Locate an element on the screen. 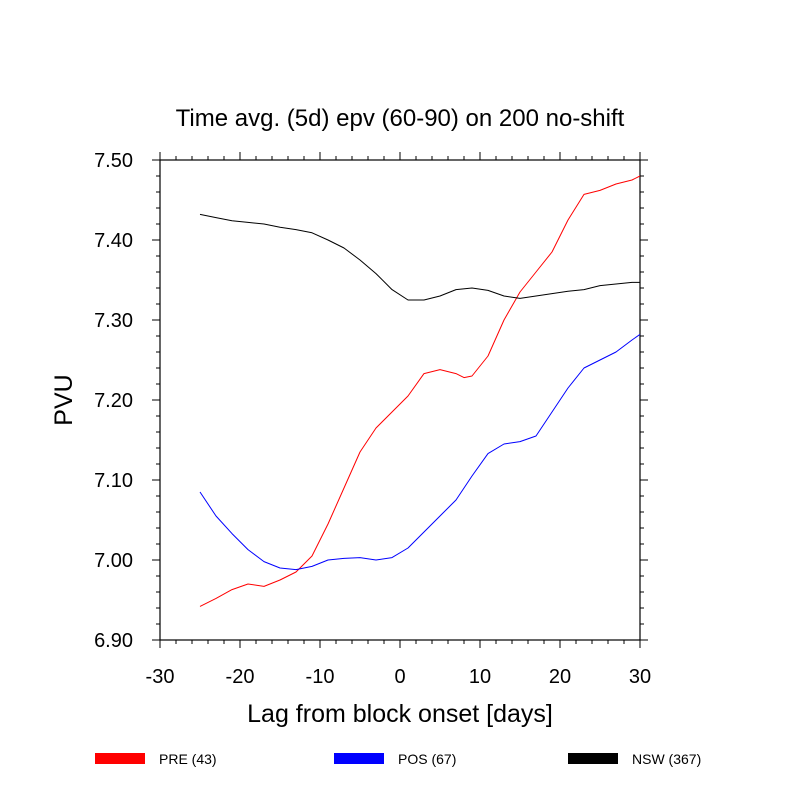 Image resolution: width=800 pixels, height=800 pixels. x-tick-label: -30 is located at coordinates (160, 677).